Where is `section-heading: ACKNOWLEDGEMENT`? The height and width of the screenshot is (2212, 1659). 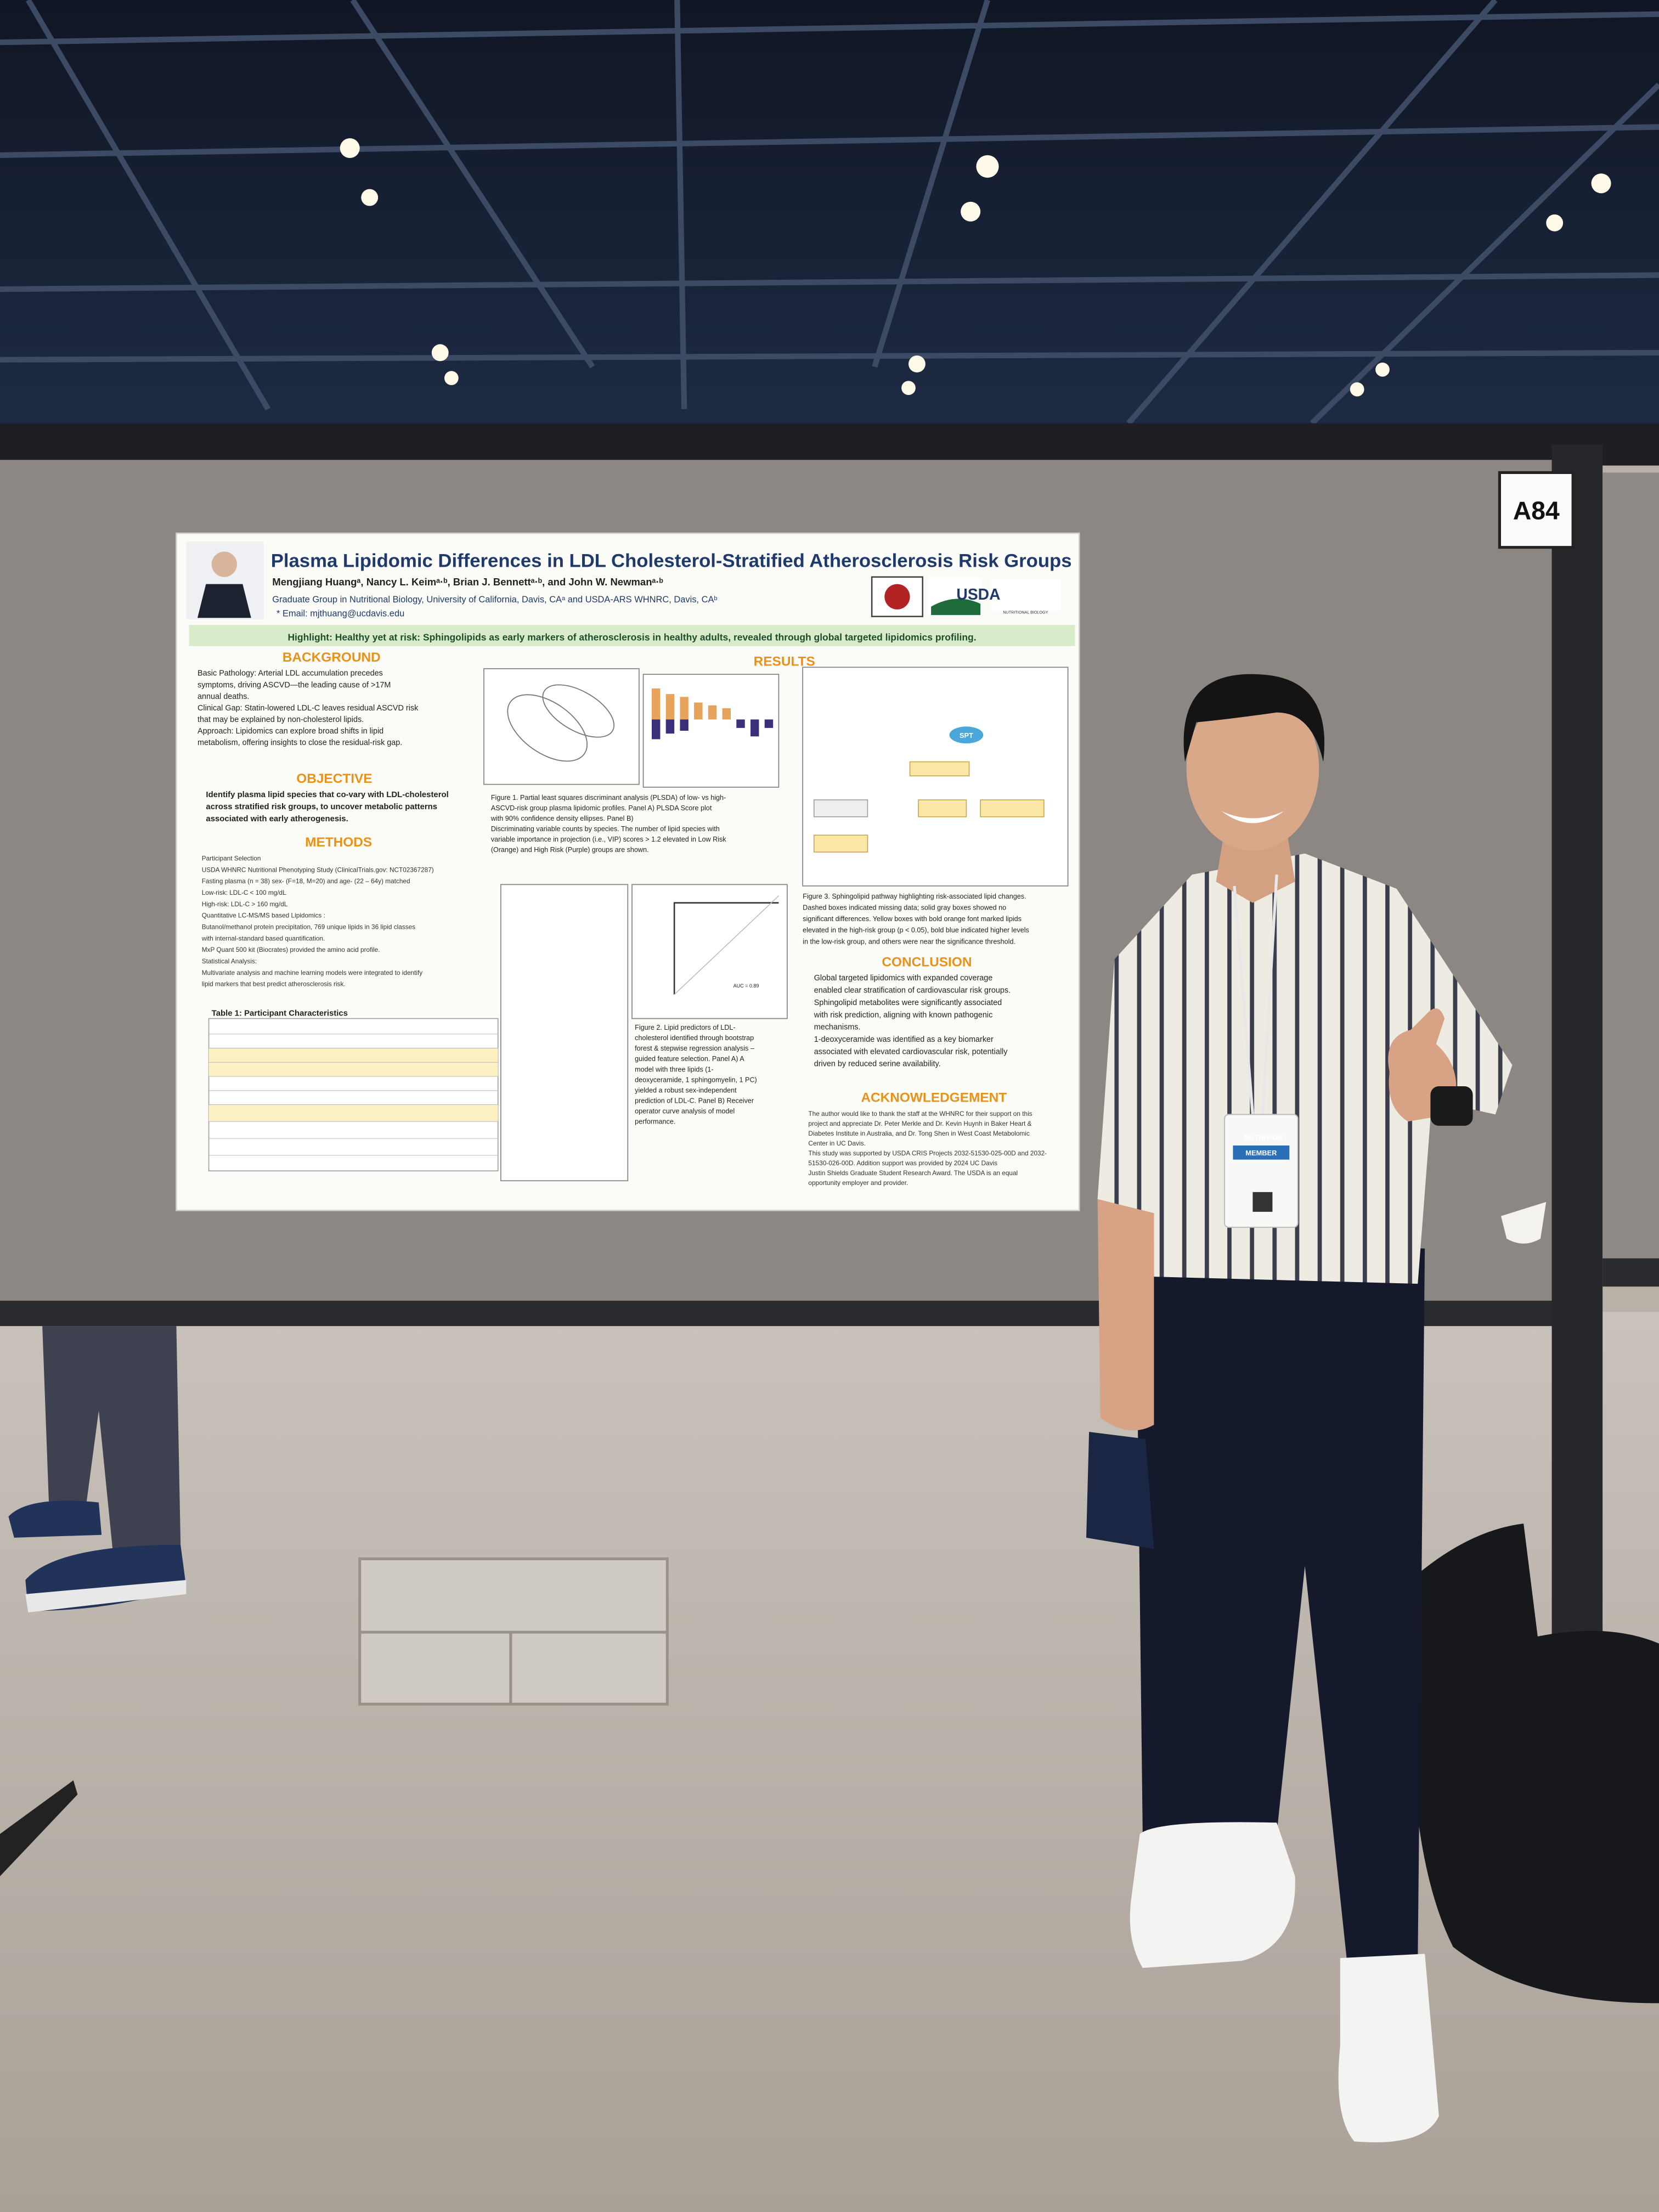 section-heading: ACKNOWLEDGEMENT is located at coordinates (934, 1097).